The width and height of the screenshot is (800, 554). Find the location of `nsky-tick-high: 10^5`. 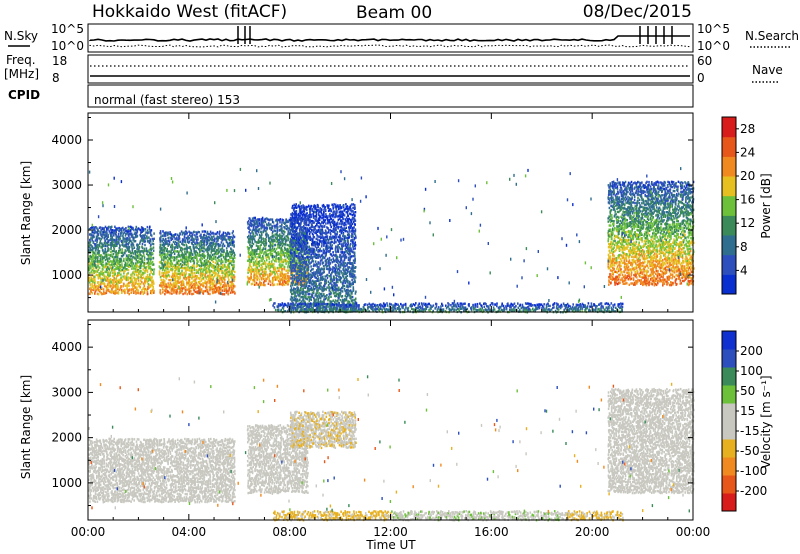

nsky-tick-high: 10^5 is located at coordinates (67, 29).